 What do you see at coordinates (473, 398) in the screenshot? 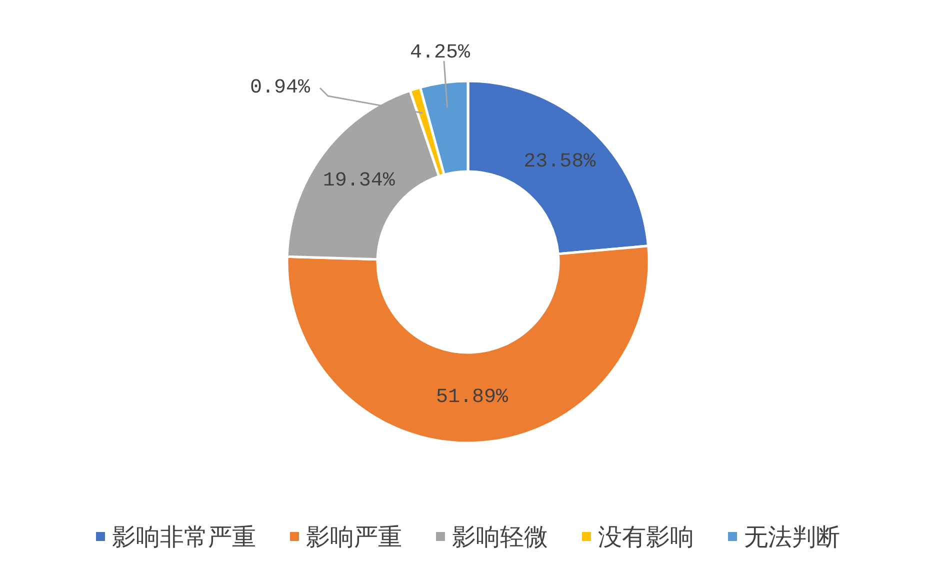
I see `data-label: 51.89%` at bounding box center [473, 398].